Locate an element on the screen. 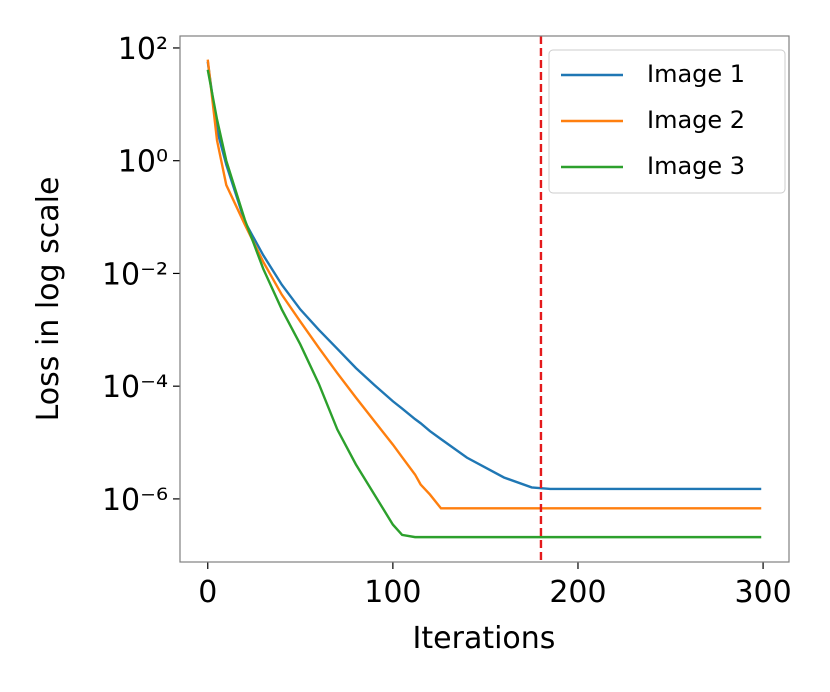 Image resolution: width=830 pixels, height=692 pixels. y-tick-label: 10⁰ is located at coordinates (143, 162).